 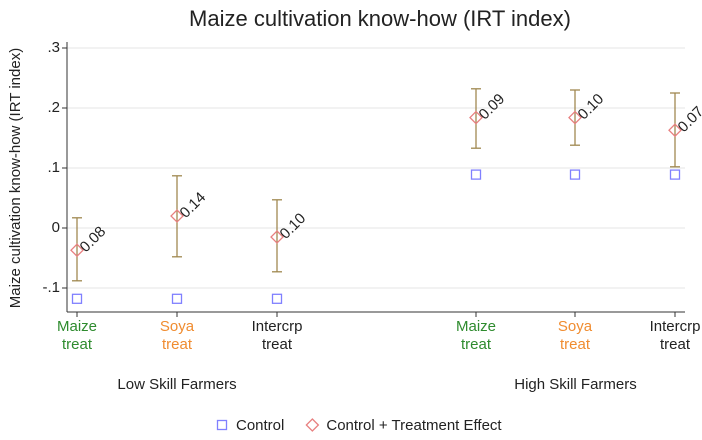 What do you see at coordinates (176, 384) in the screenshot?
I see `group-label: Low Skill Farmers` at bounding box center [176, 384].